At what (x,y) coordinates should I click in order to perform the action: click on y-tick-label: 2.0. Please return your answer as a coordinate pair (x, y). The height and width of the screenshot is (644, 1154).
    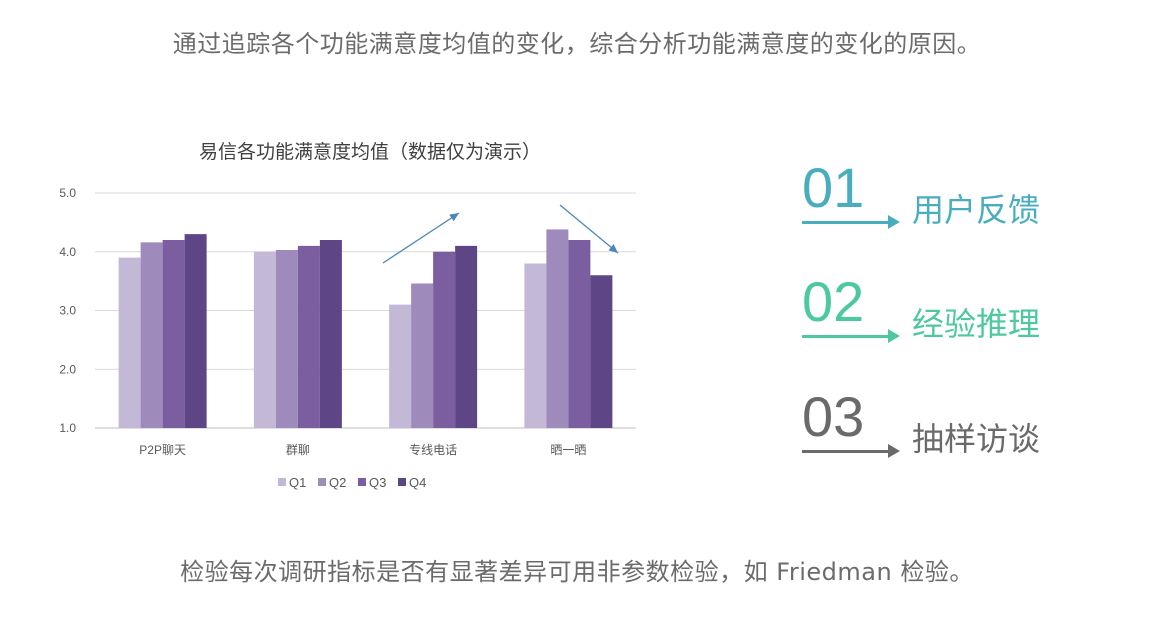
    Looking at the image, I should click on (67, 369).